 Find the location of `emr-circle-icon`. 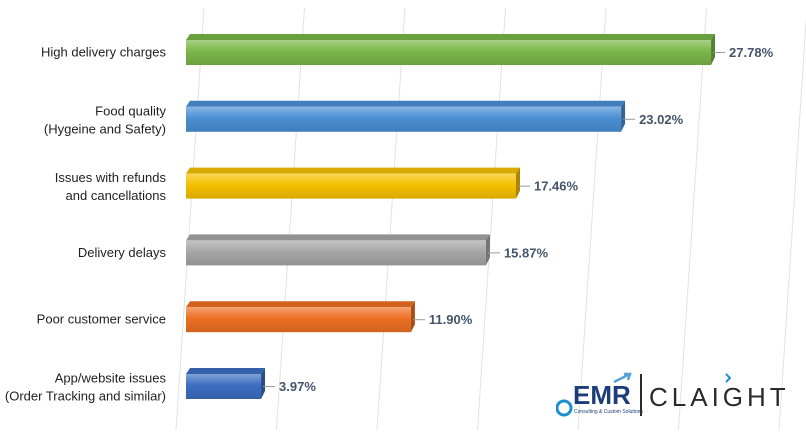

emr-circle-icon is located at coordinates (564, 408).